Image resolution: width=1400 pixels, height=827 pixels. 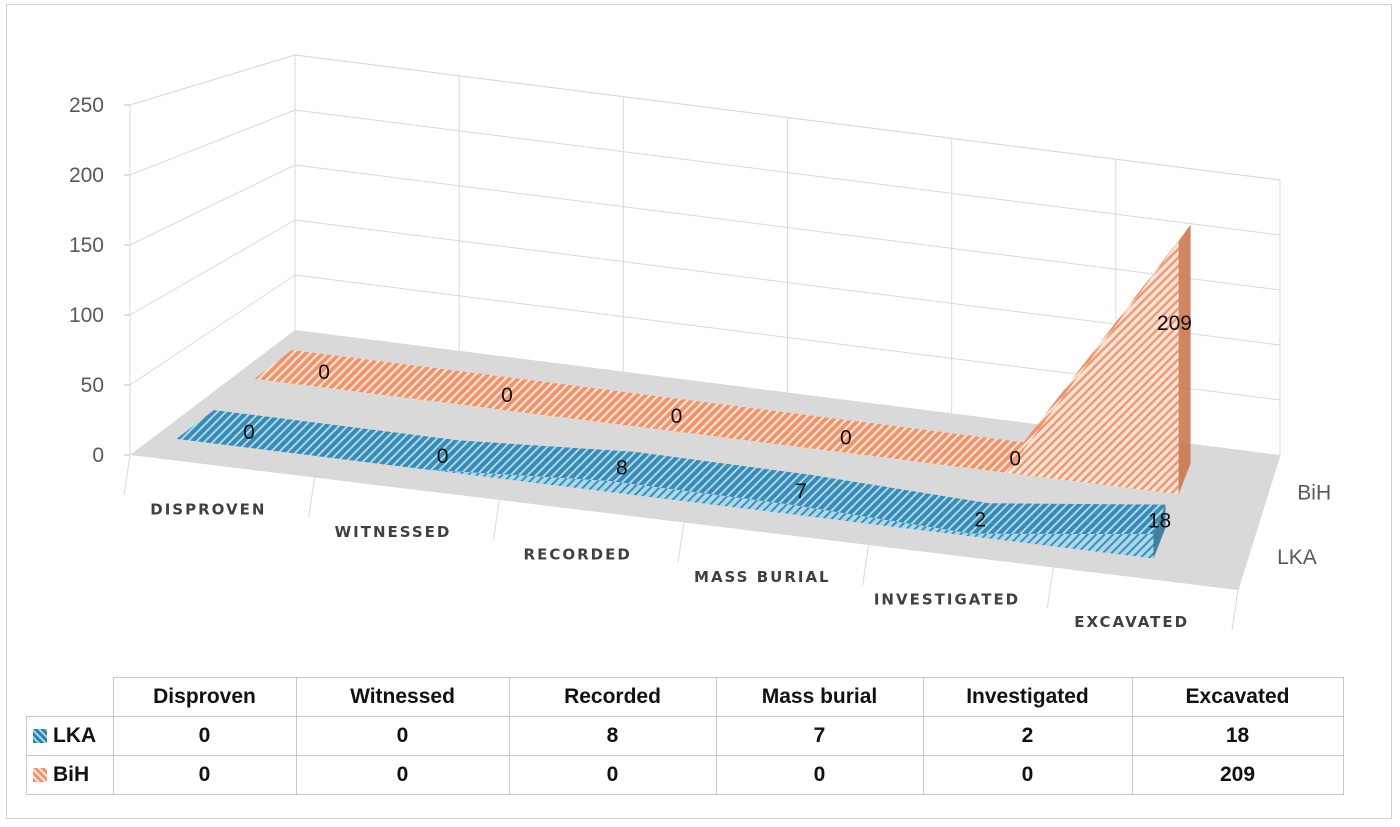 I want to click on table-row-head: LKA, so click(x=70, y=736).